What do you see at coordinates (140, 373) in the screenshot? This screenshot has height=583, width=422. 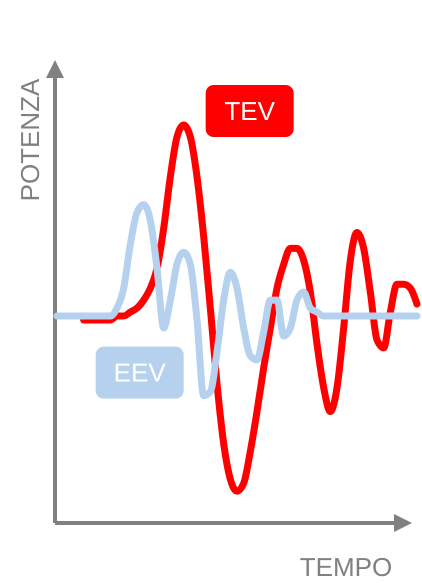 I see `series-label: EEV` at bounding box center [140, 373].